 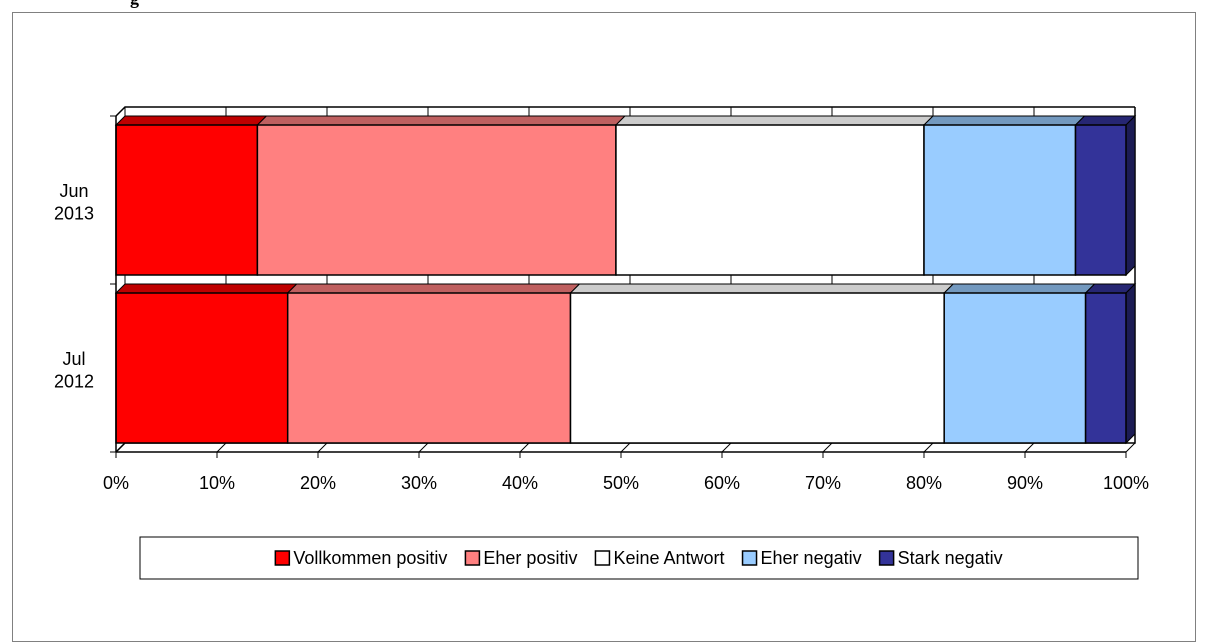 What do you see at coordinates (74, 202) in the screenshot?
I see `category-label: Jun 2013` at bounding box center [74, 202].